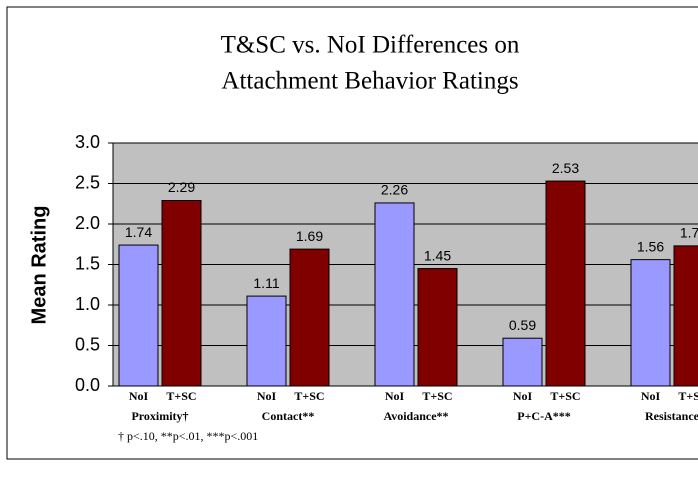 The width and height of the screenshot is (698, 489). Describe the element at coordinates (87, 385) in the screenshot. I see `y-tick-label: 0.0` at that location.